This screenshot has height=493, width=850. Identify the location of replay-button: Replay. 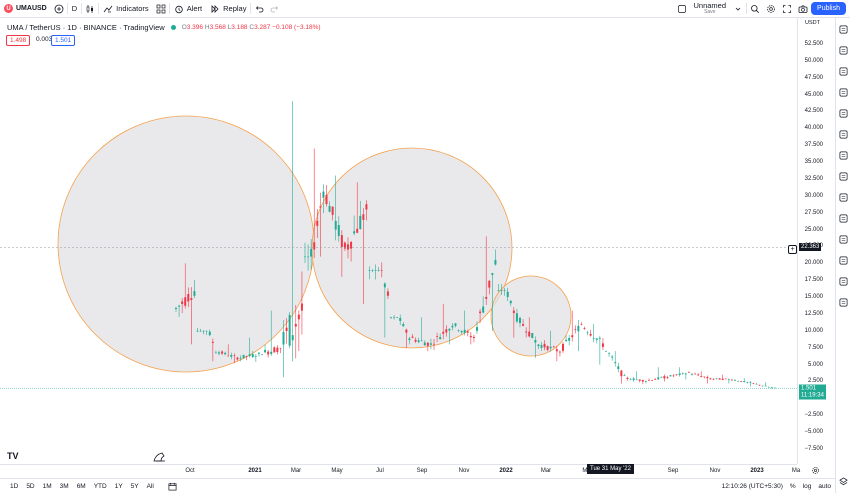
(228, 9).